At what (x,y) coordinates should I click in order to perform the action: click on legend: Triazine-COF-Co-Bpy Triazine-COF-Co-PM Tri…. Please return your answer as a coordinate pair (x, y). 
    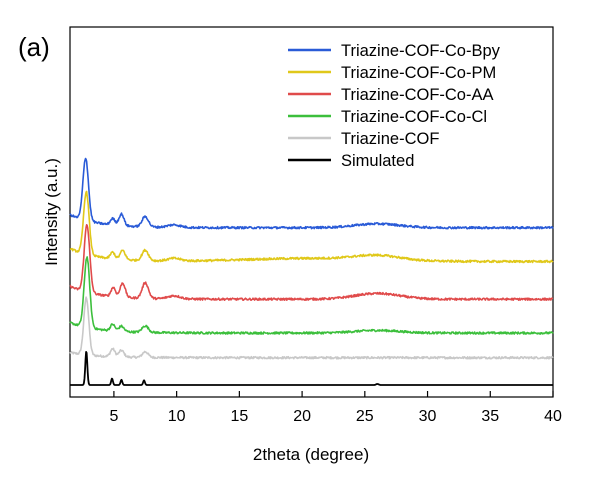
    Looking at the image, I should click on (394, 106).